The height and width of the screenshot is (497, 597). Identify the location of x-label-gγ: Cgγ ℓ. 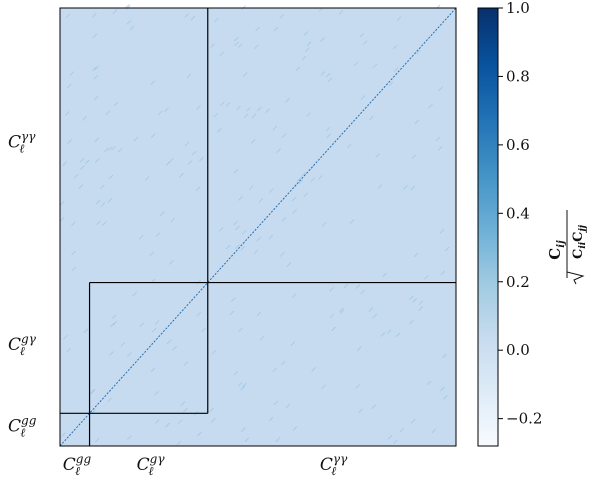
(151, 465).